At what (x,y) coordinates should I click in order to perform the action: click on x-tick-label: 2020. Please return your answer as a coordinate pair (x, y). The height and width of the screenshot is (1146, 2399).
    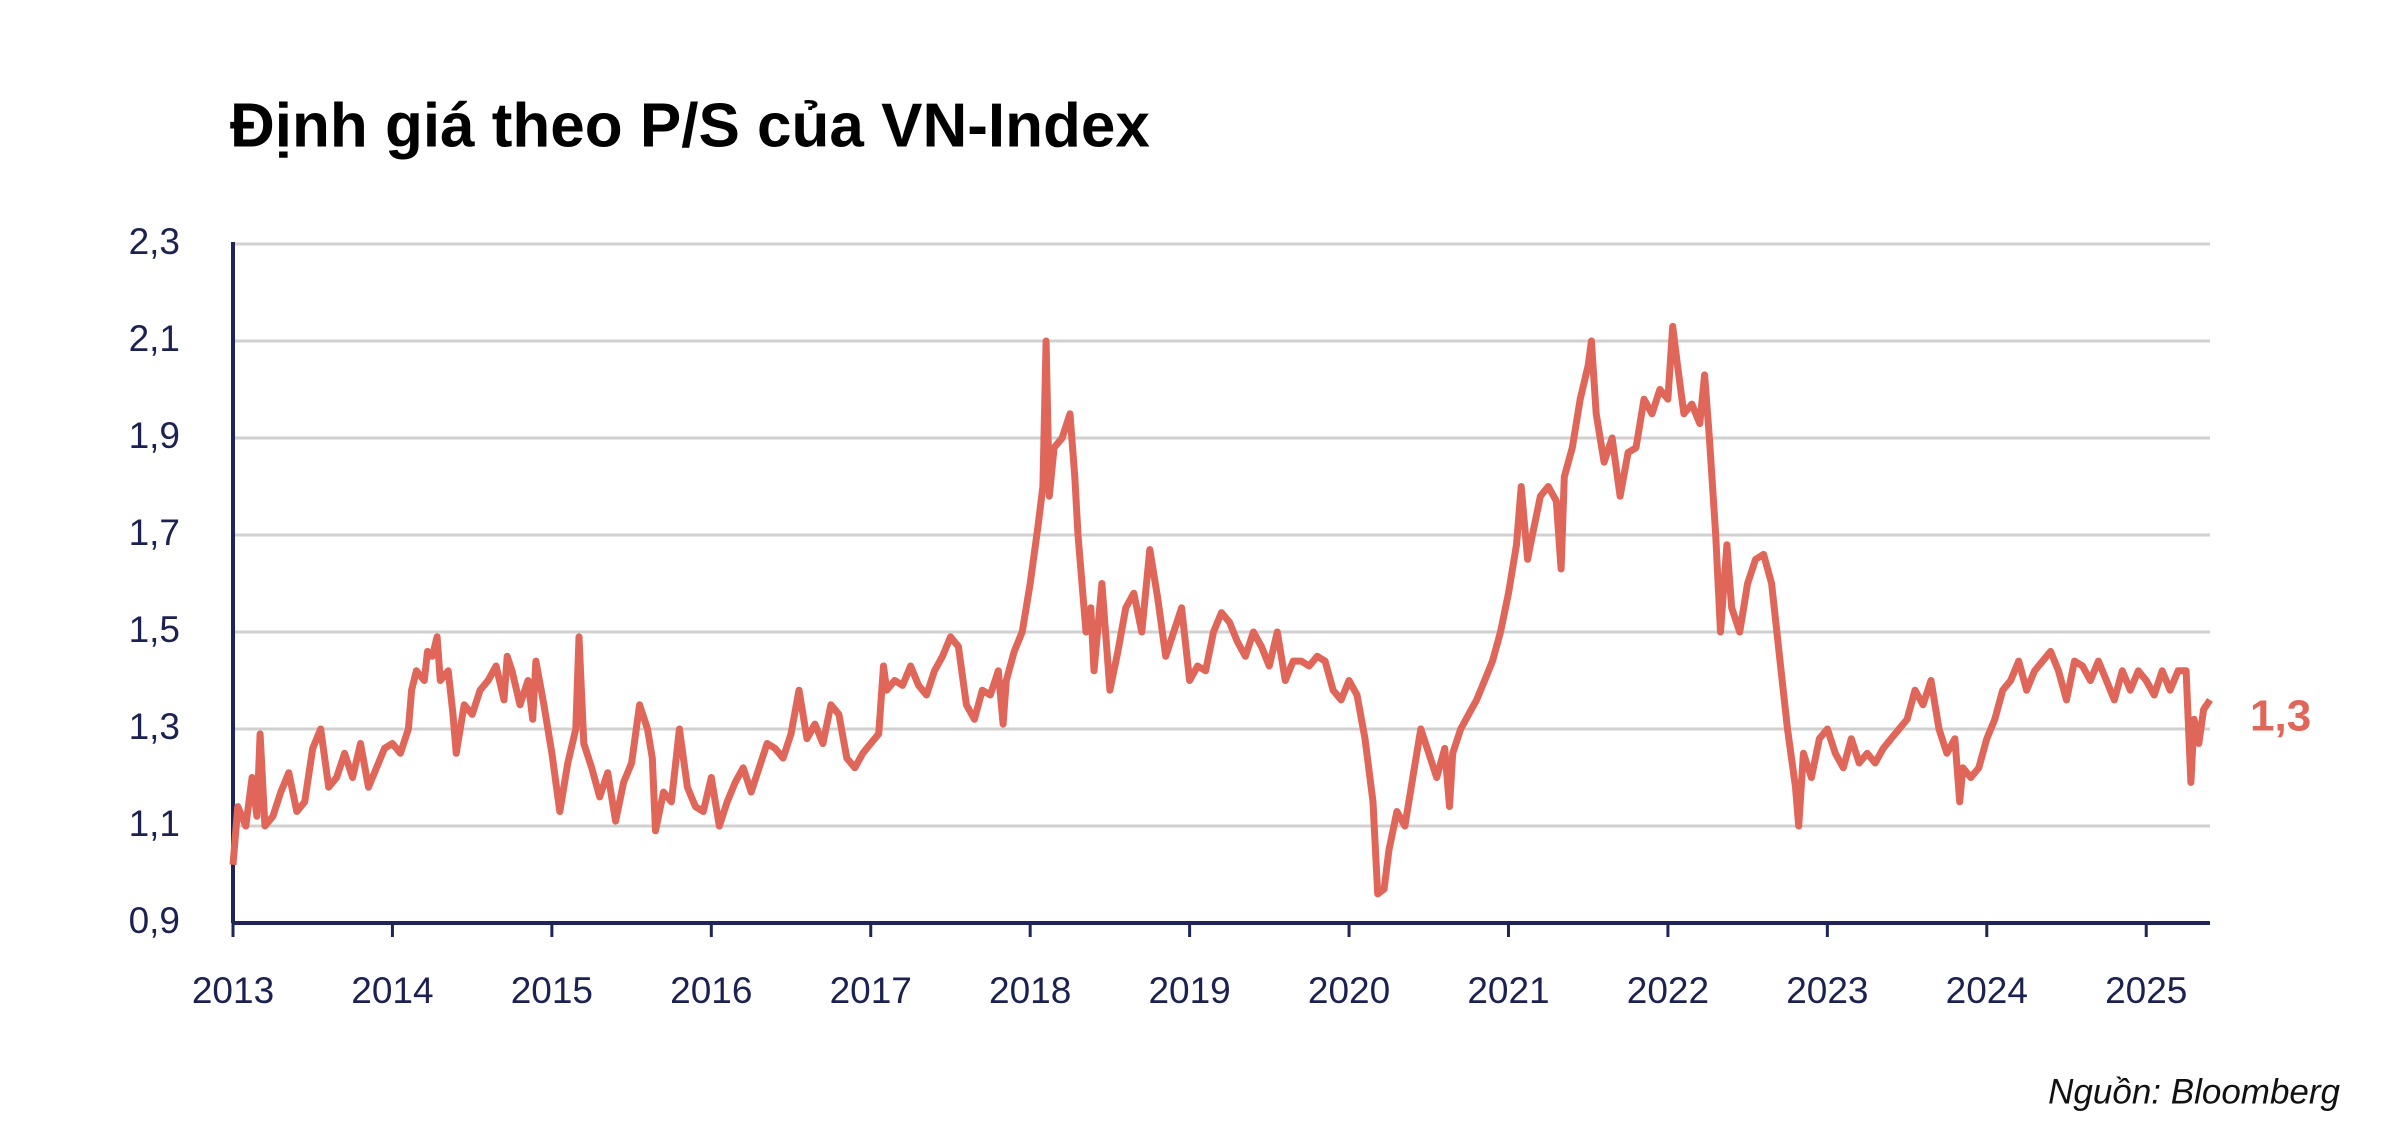
    Looking at the image, I should click on (1349, 990).